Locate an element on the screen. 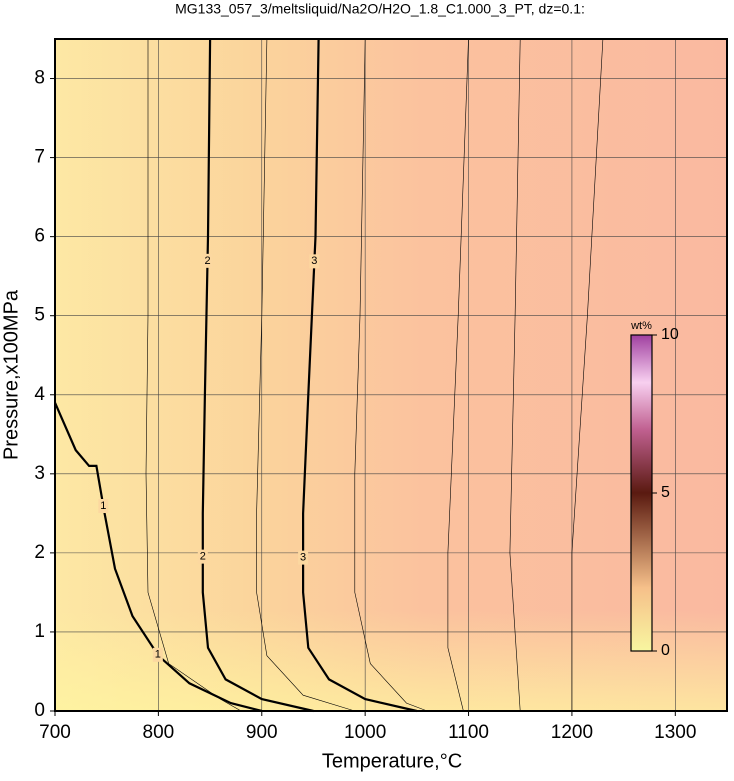 Image resolution: width=734 pixels, height=781 pixels. y-tick-label: 7 is located at coordinates (39, 157).